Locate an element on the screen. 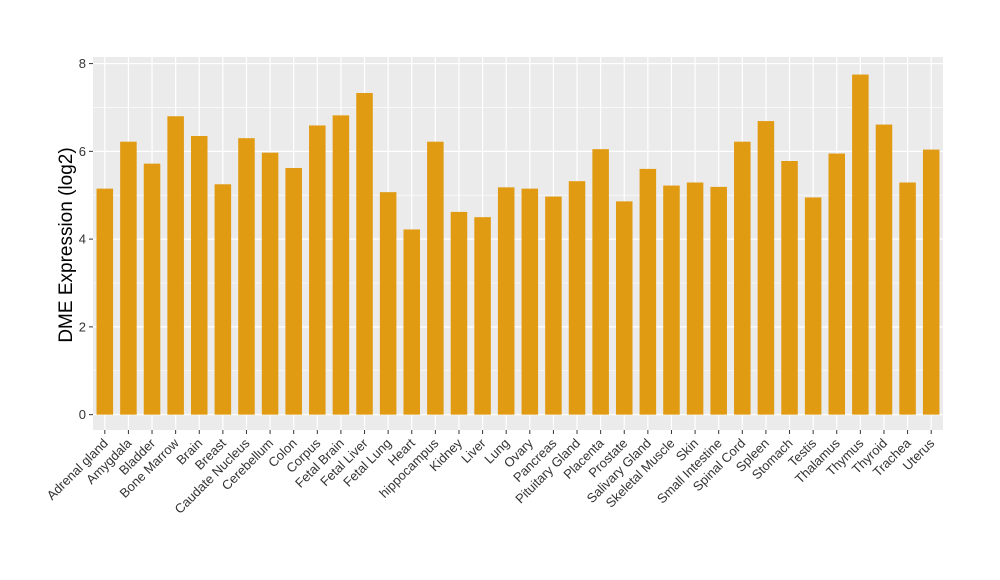 This screenshot has height=580, width=1000. y-tick-label: 4 is located at coordinates (82, 239).